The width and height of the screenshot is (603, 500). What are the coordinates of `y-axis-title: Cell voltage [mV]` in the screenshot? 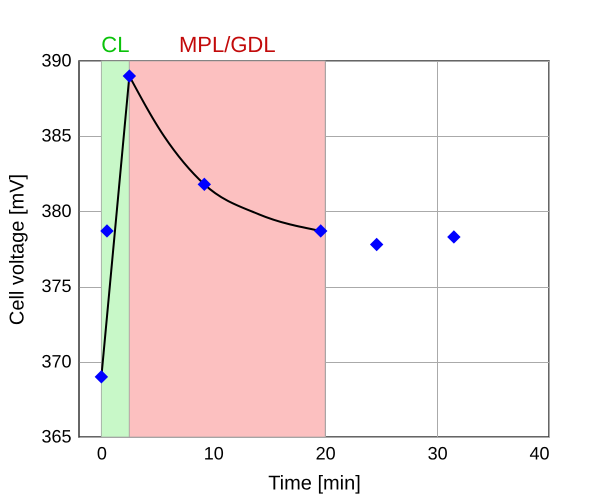 It's located at (17, 250).